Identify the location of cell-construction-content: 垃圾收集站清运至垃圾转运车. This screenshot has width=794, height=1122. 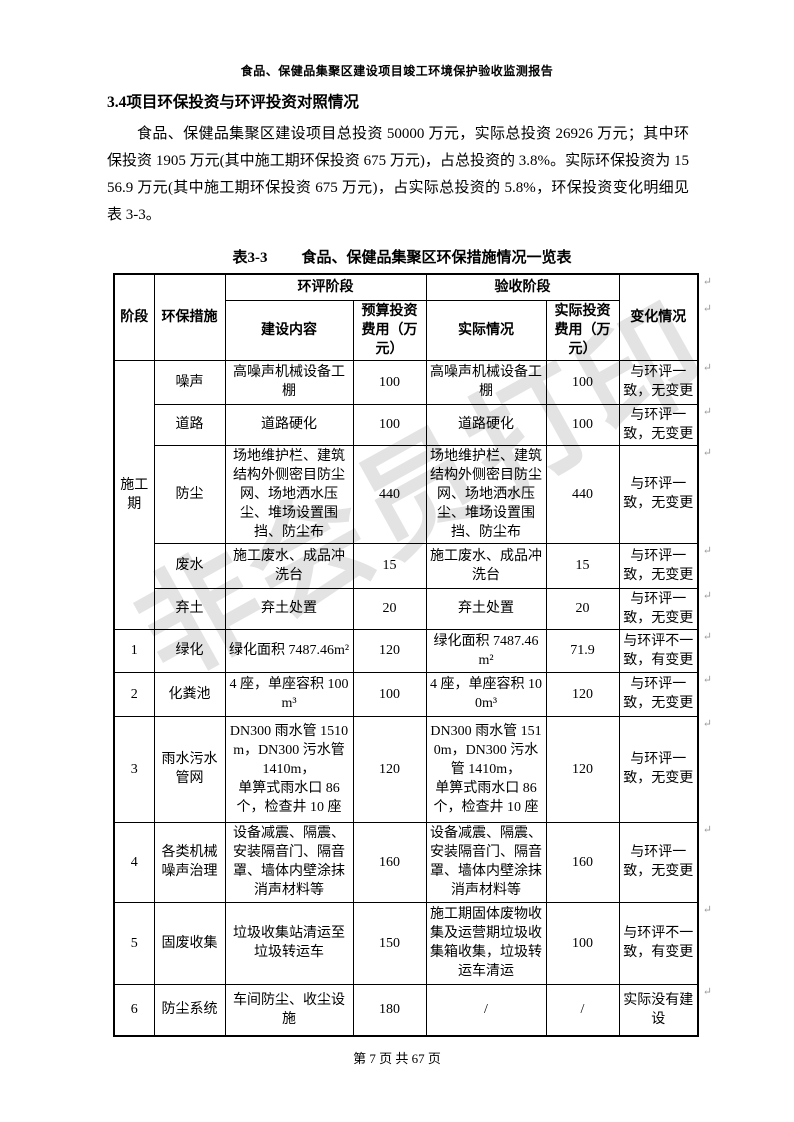
(289, 943).